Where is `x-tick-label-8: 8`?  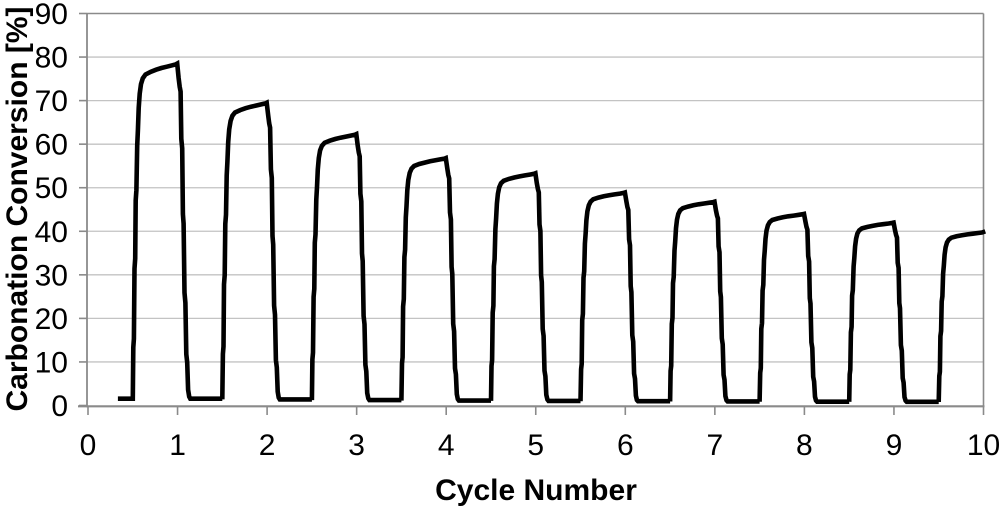 x-tick-label-8: 8 is located at coordinates (804, 445).